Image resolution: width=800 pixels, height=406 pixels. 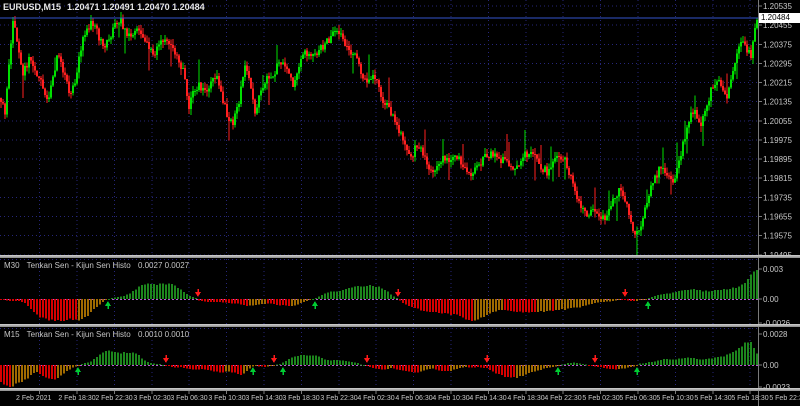 I want to click on indicator-axis-label: -0.0023, so click(x=777, y=387).